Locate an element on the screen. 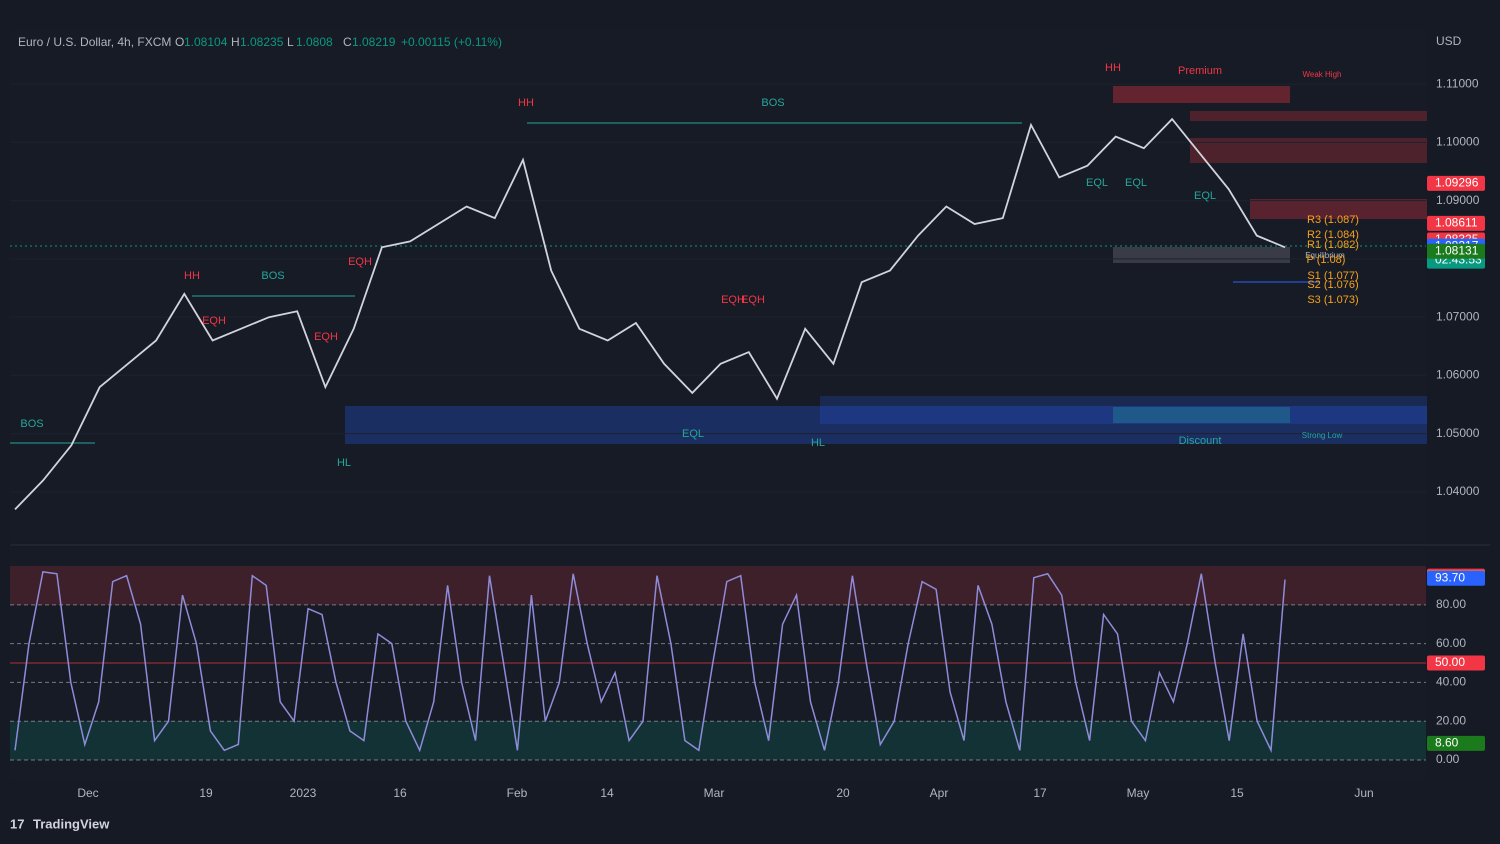  y-tick-label: 20.00 is located at coordinates (1451, 720).